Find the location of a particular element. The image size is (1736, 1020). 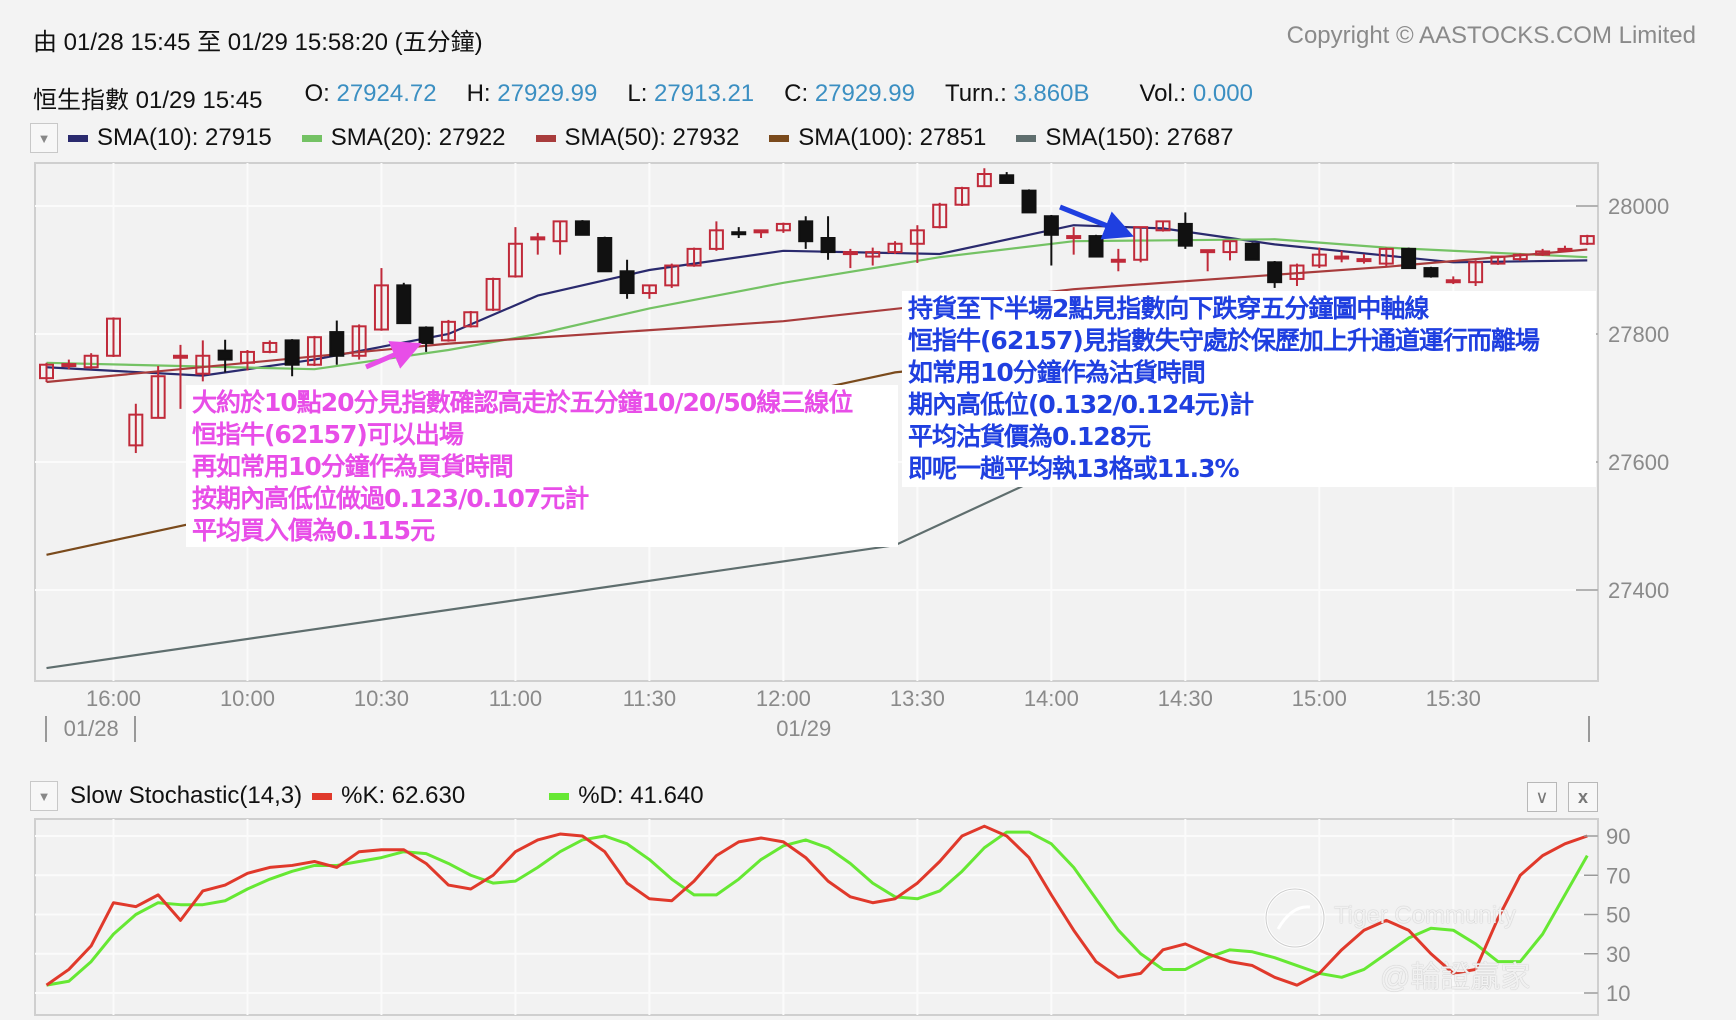

x-tick-label: 16:00 is located at coordinates (113, 698).